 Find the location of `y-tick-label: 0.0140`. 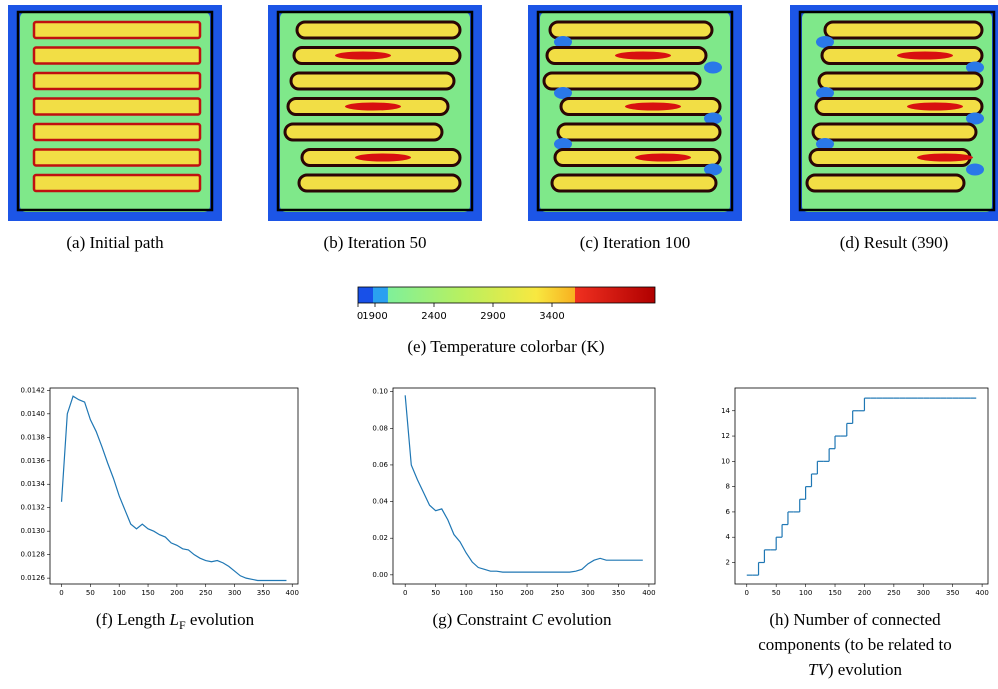

y-tick-label: 0.0140 is located at coordinates (33, 414).